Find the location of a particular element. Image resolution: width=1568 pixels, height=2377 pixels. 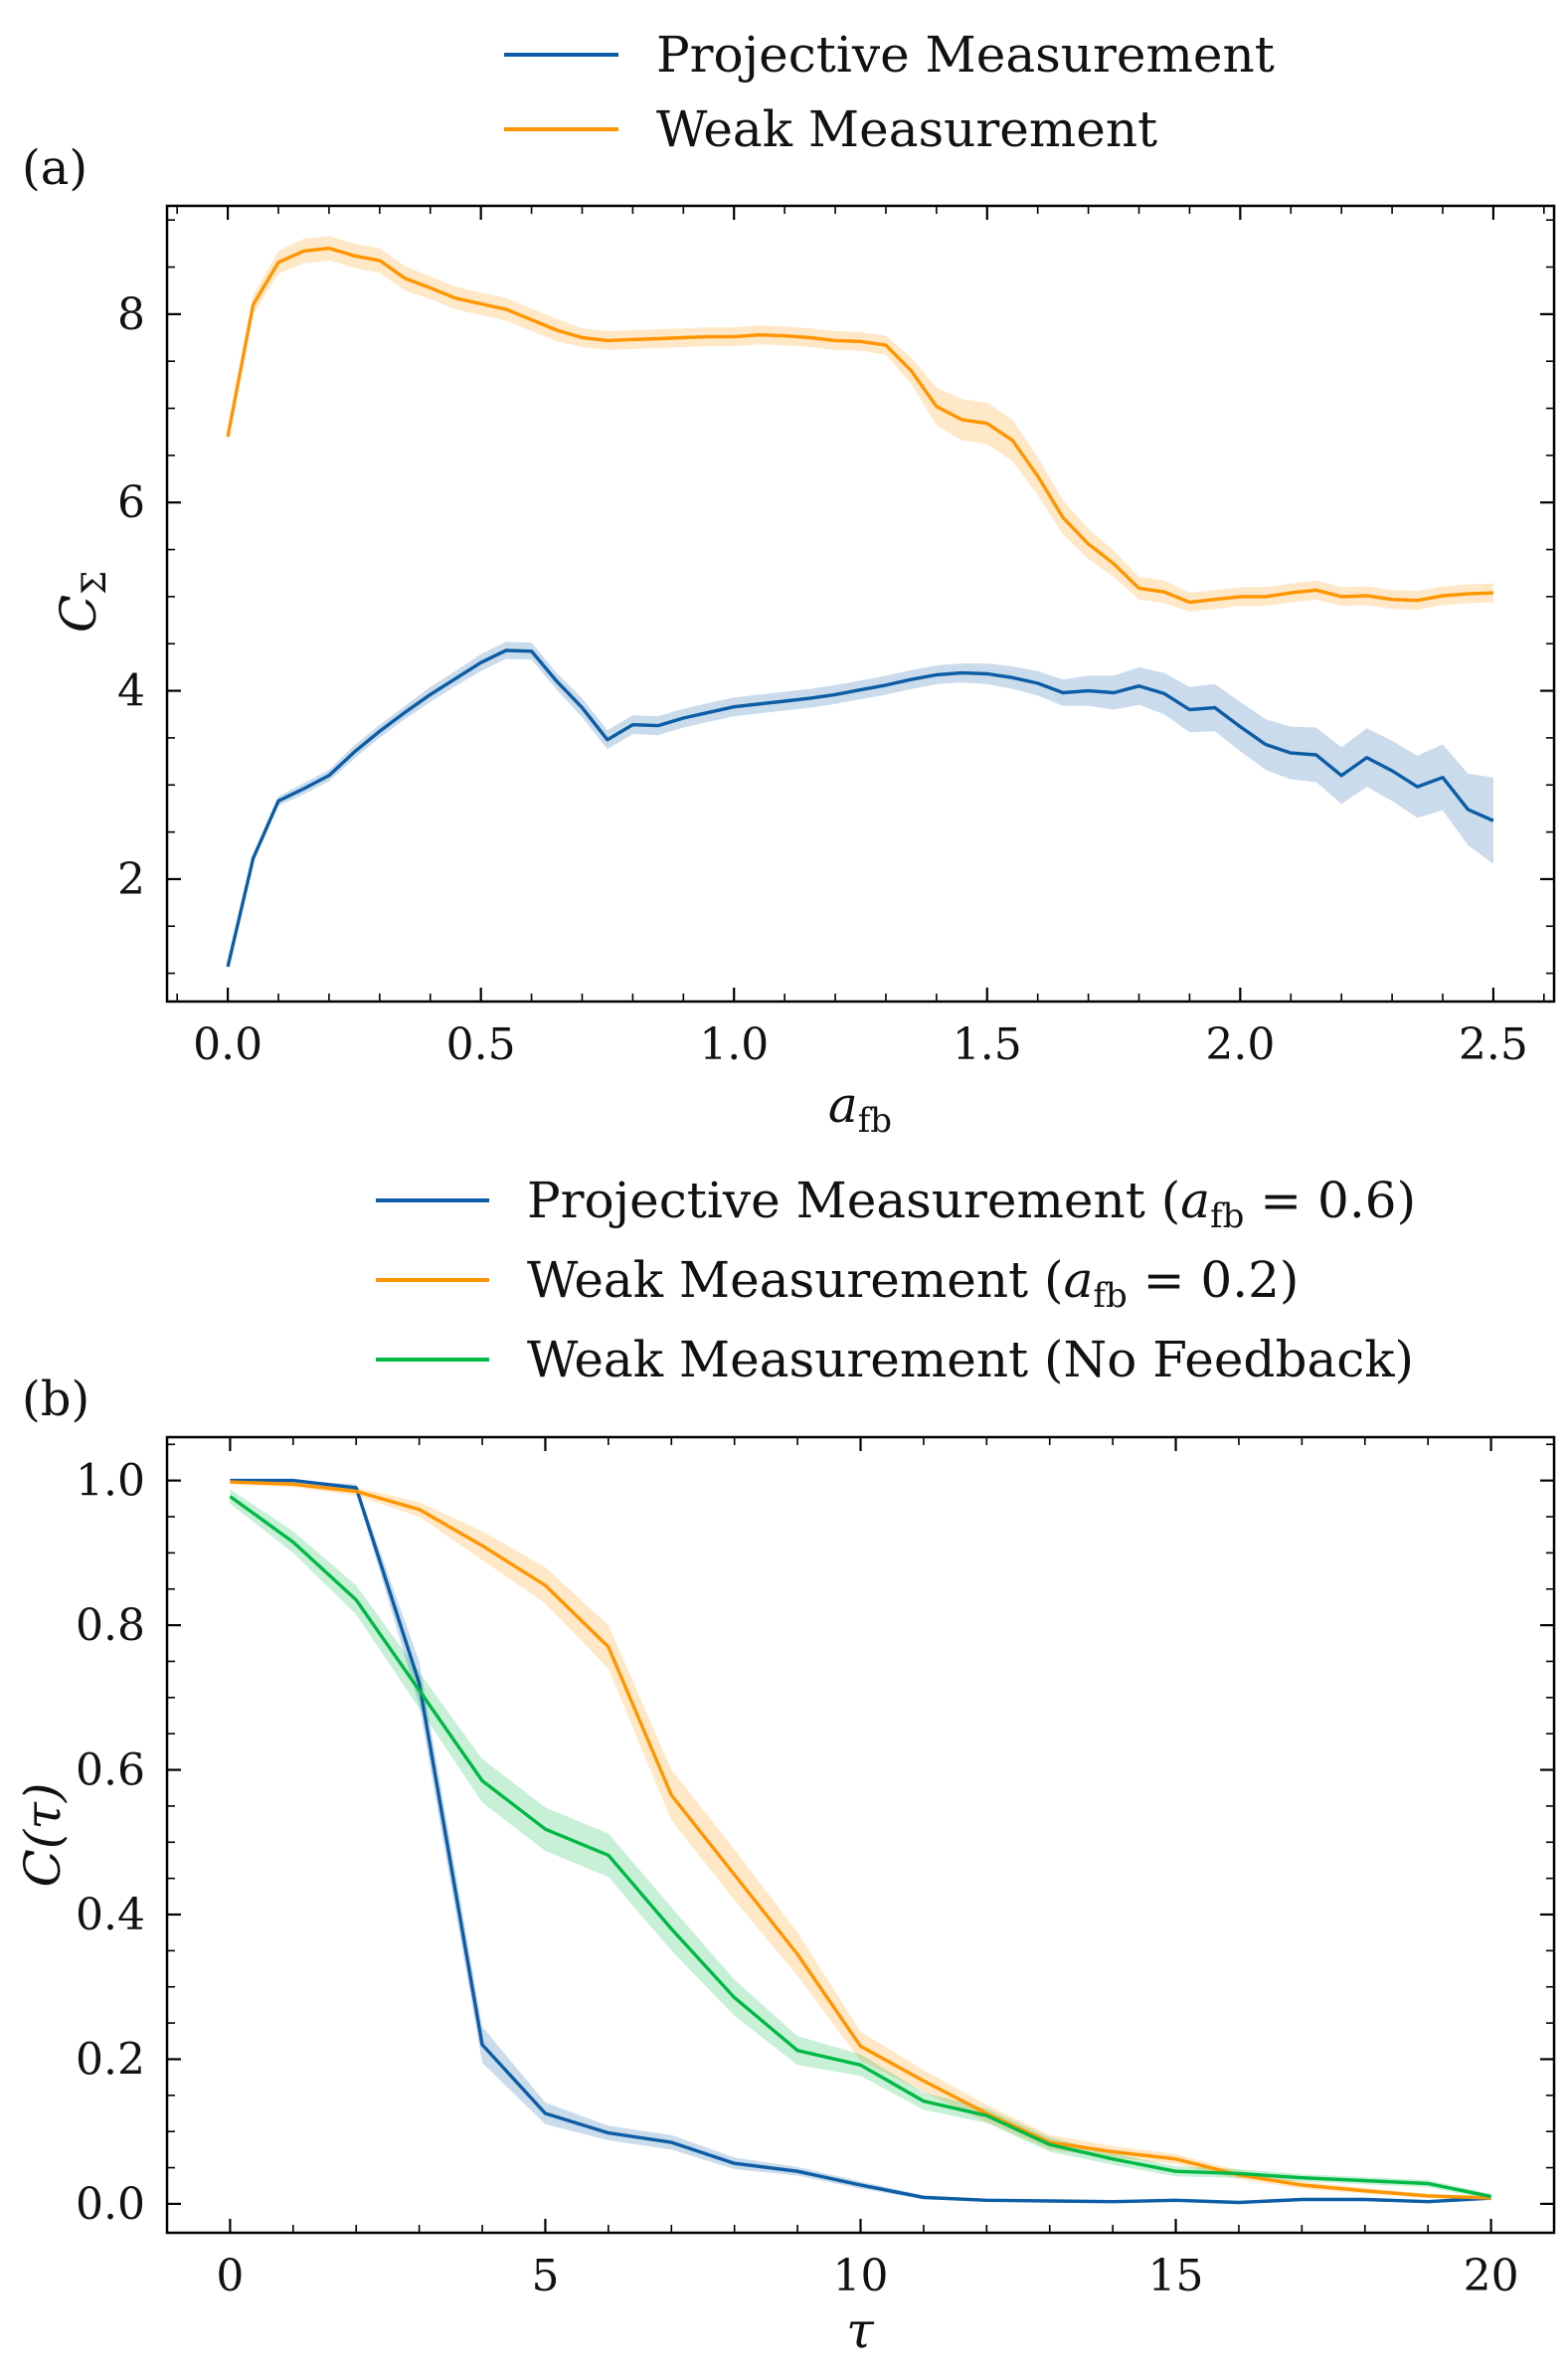

legend-a-label-projective: Projective Measurement is located at coordinates (966, 55).